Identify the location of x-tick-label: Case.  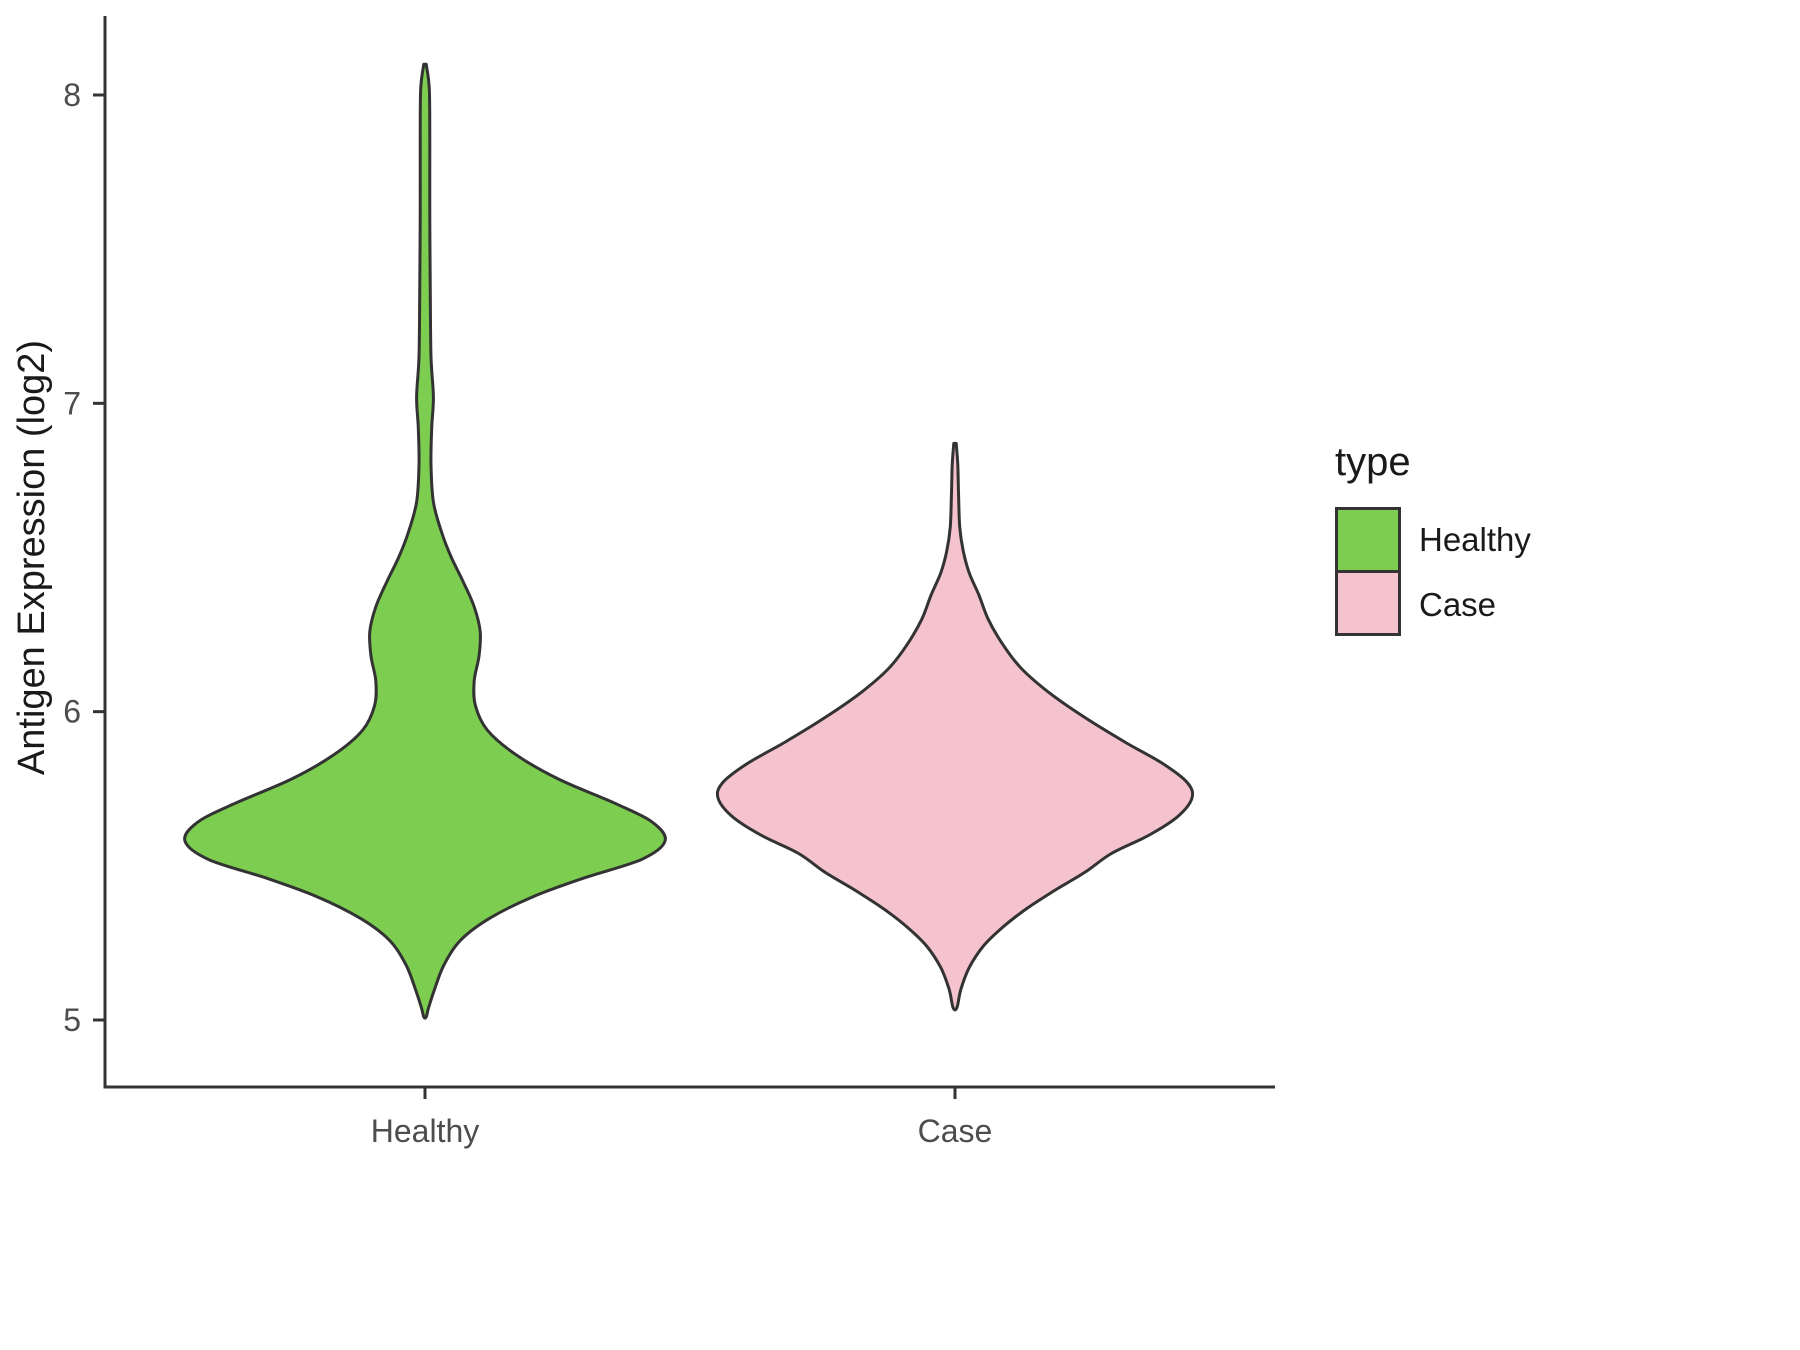
(955, 1131).